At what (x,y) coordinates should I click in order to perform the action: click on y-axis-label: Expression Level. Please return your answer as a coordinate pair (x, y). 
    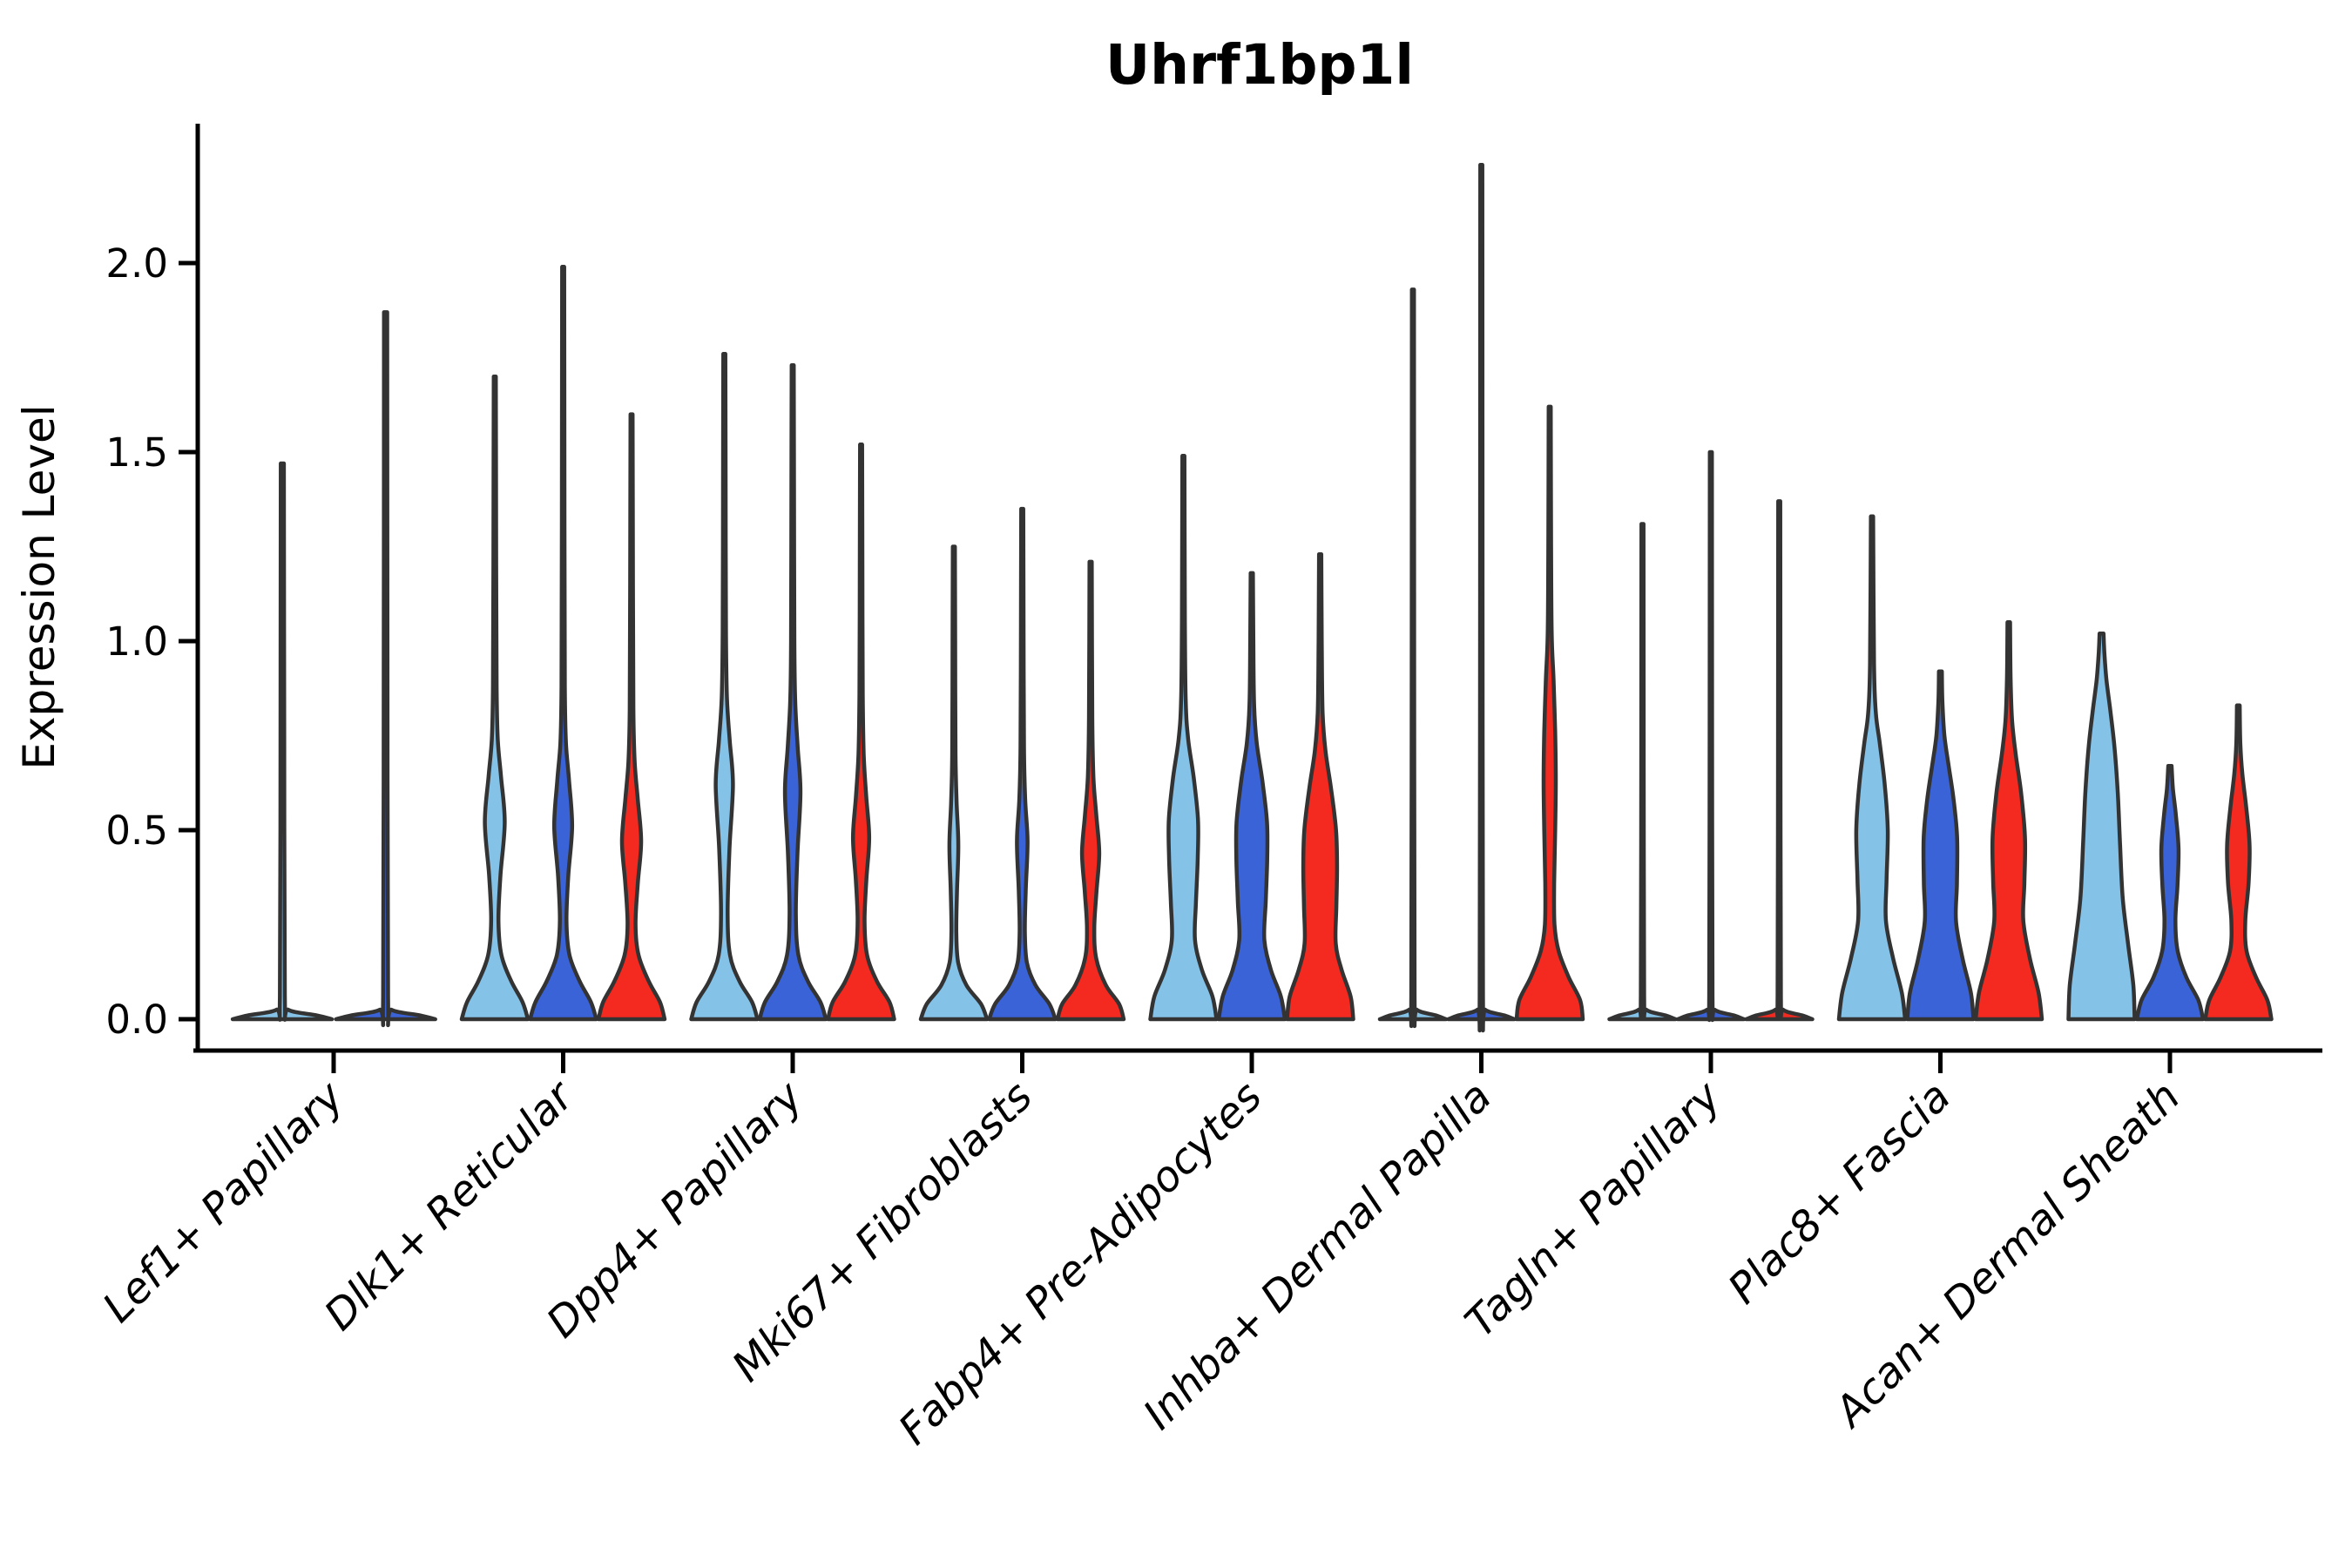
    Looking at the image, I should click on (39, 586).